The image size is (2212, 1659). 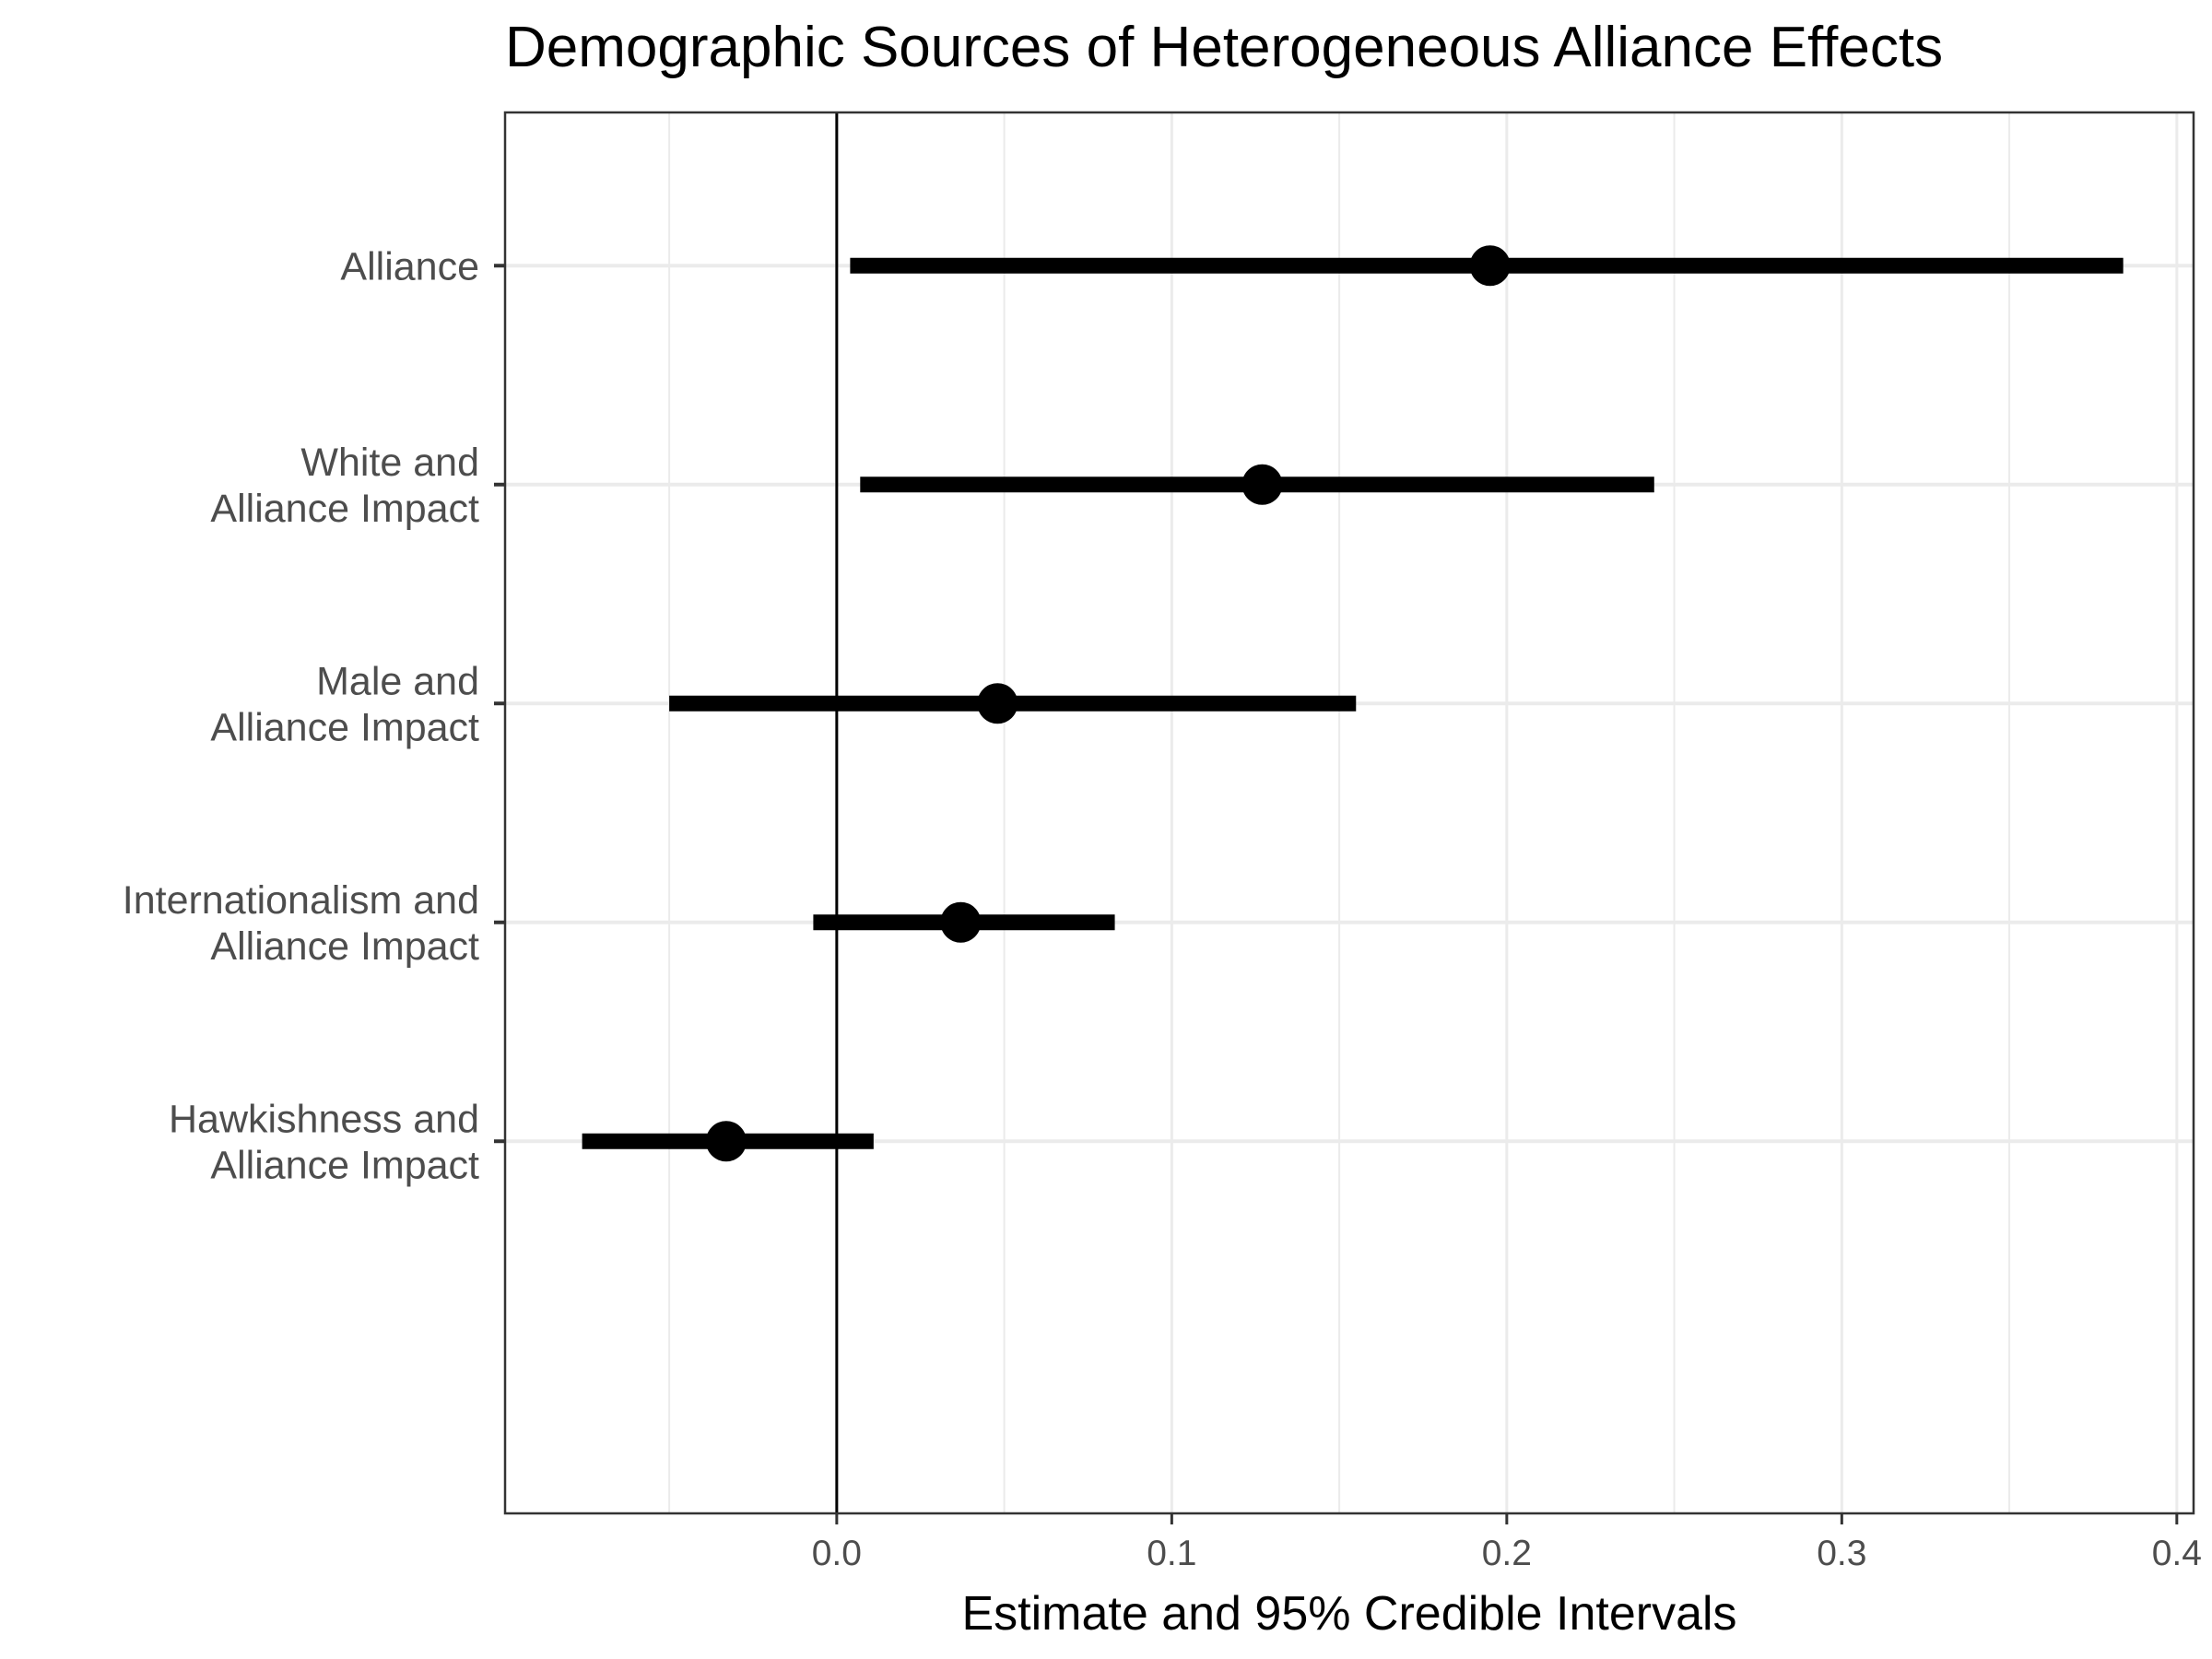 What do you see at coordinates (1841, 1553) in the screenshot?
I see `x-tick-label: 0.3` at bounding box center [1841, 1553].